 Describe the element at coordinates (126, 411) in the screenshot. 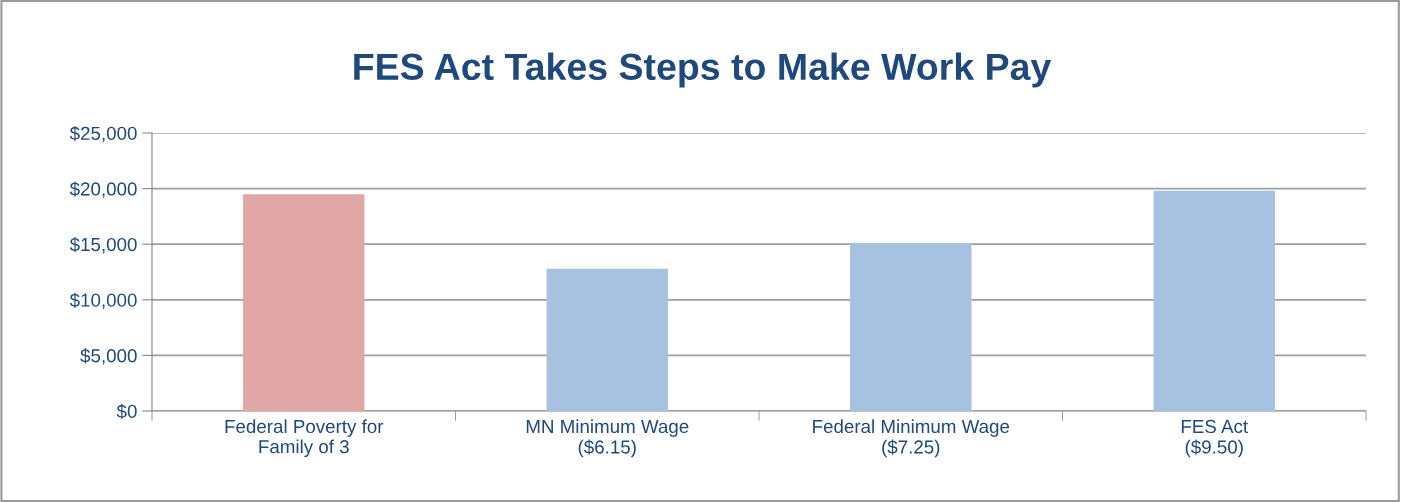

I see `y-tick-label: $0` at that location.